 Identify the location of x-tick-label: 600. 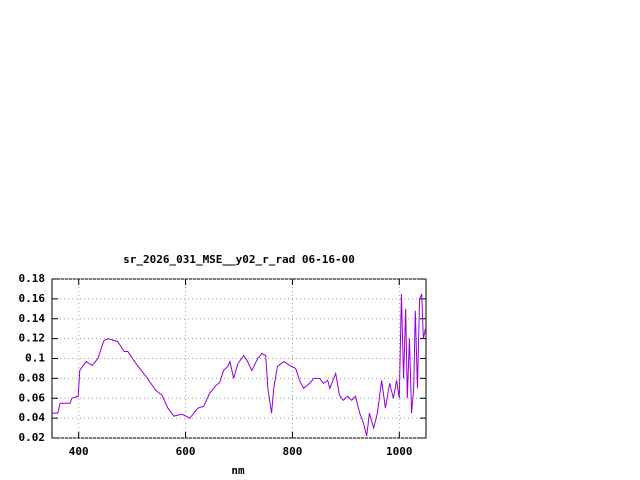
(186, 451).